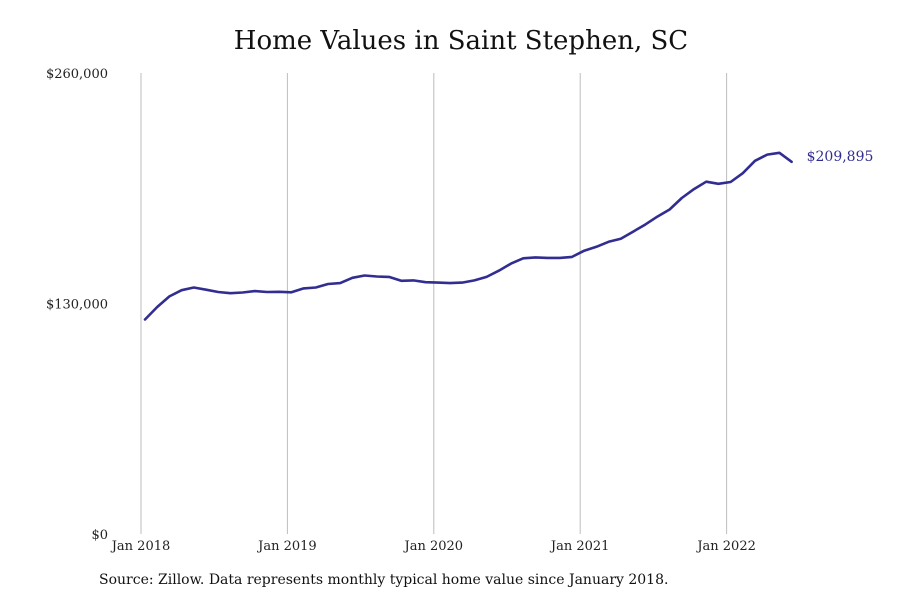 The height and width of the screenshot is (600, 900). What do you see at coordinates (77, 74) in the screenshot?
I see `y-tick-label: $260,000` at bounding box center [77, 74].